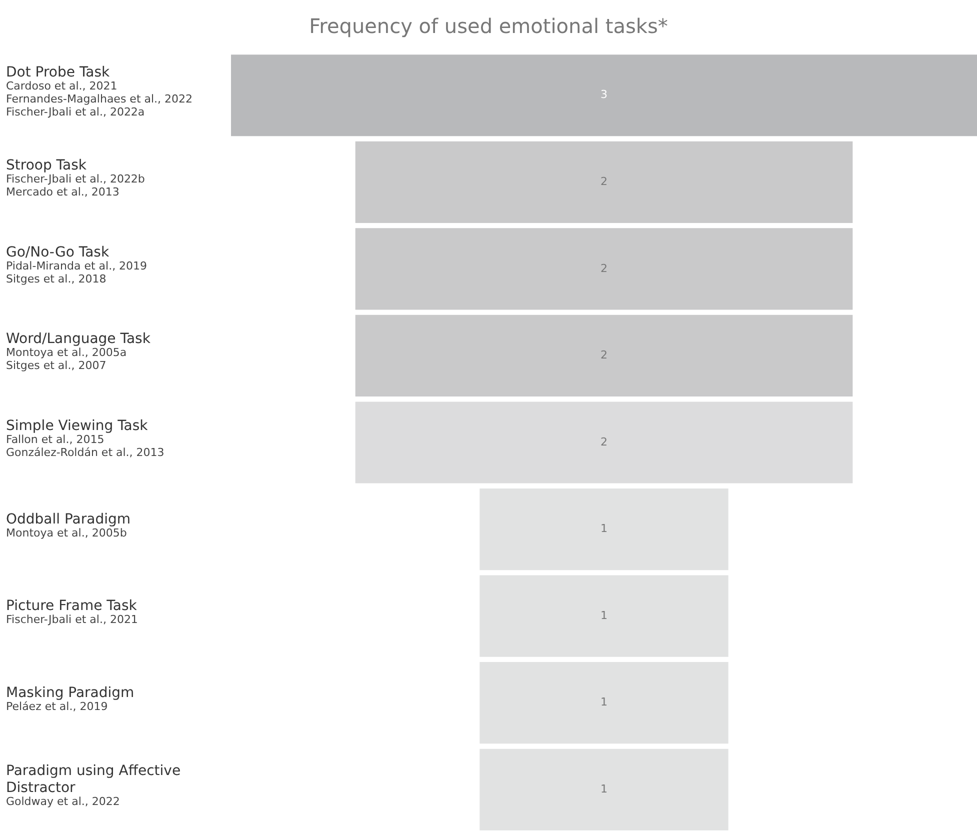  Describe the element at coordinates (68, 525) in the screenshot. I see `category-label: Oddball Paradigm Montoya et al., 2005b` at that location.